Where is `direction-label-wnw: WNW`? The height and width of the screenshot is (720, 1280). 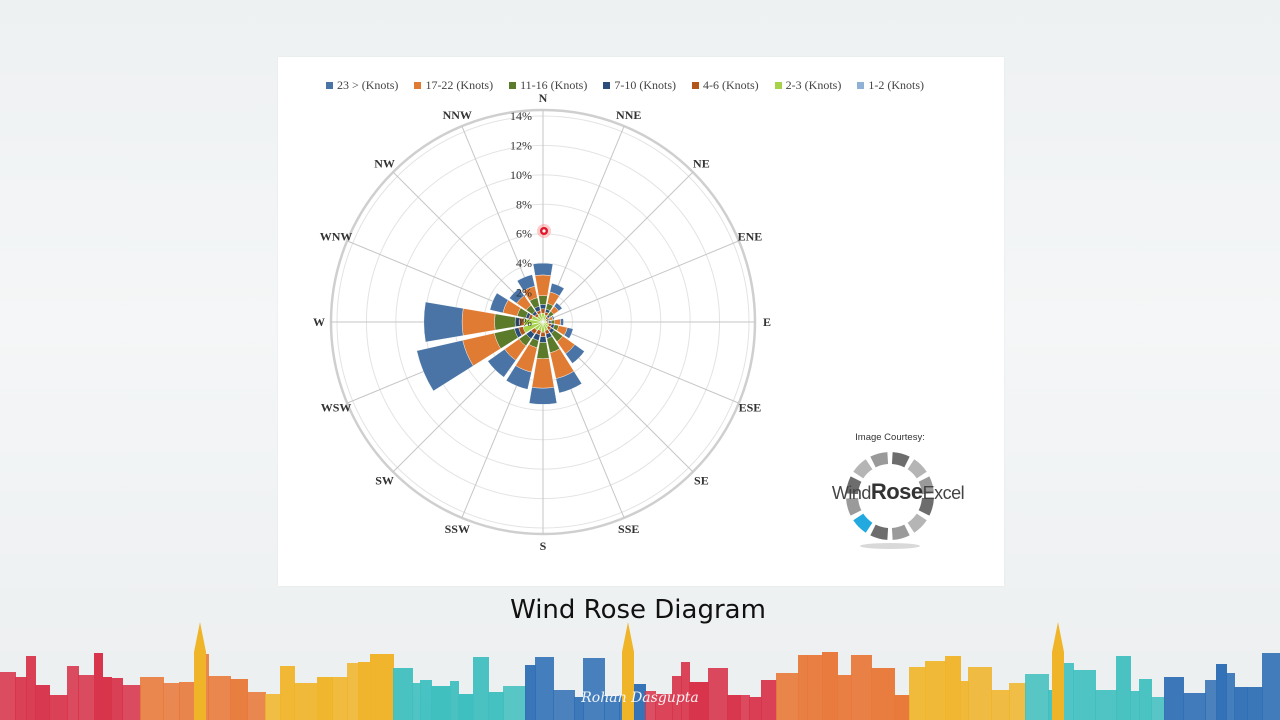 direction-label-wnw: WNW is located at coordinates (336, 236).